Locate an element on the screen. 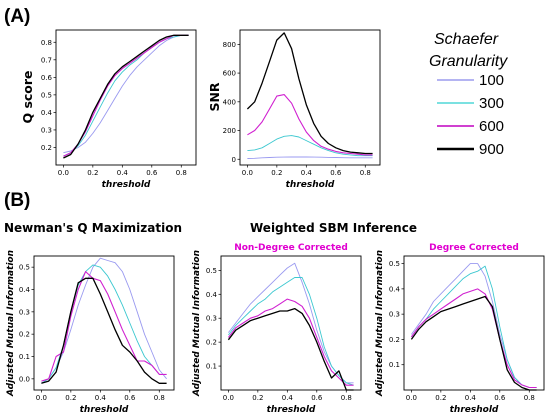 This screenshot has height=420, width=550. y-tick-label: 0.7 is located at coordinates (46, 60).